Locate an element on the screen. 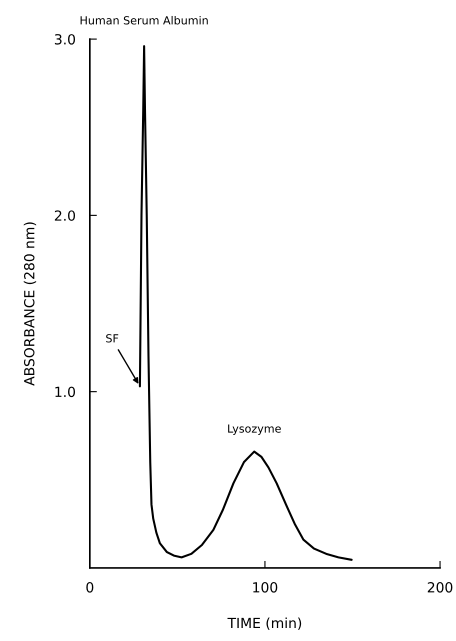 The width and height of the screenshot is (456, 641). annotation: Lysozyme is located at coordinates (254, 429).